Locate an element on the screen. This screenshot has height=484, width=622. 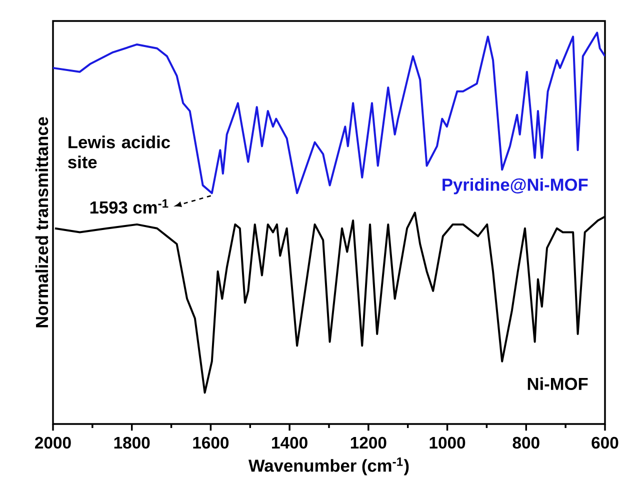
x-tick-label: 2000 is located at coordinates (53, 442).